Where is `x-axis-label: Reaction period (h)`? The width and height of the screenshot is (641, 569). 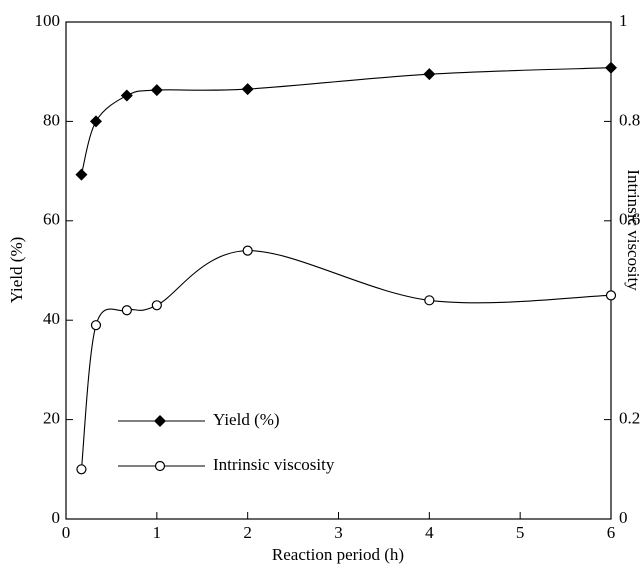 x-axis-label: Reaction period (h) is located at coordinates (338, 554).